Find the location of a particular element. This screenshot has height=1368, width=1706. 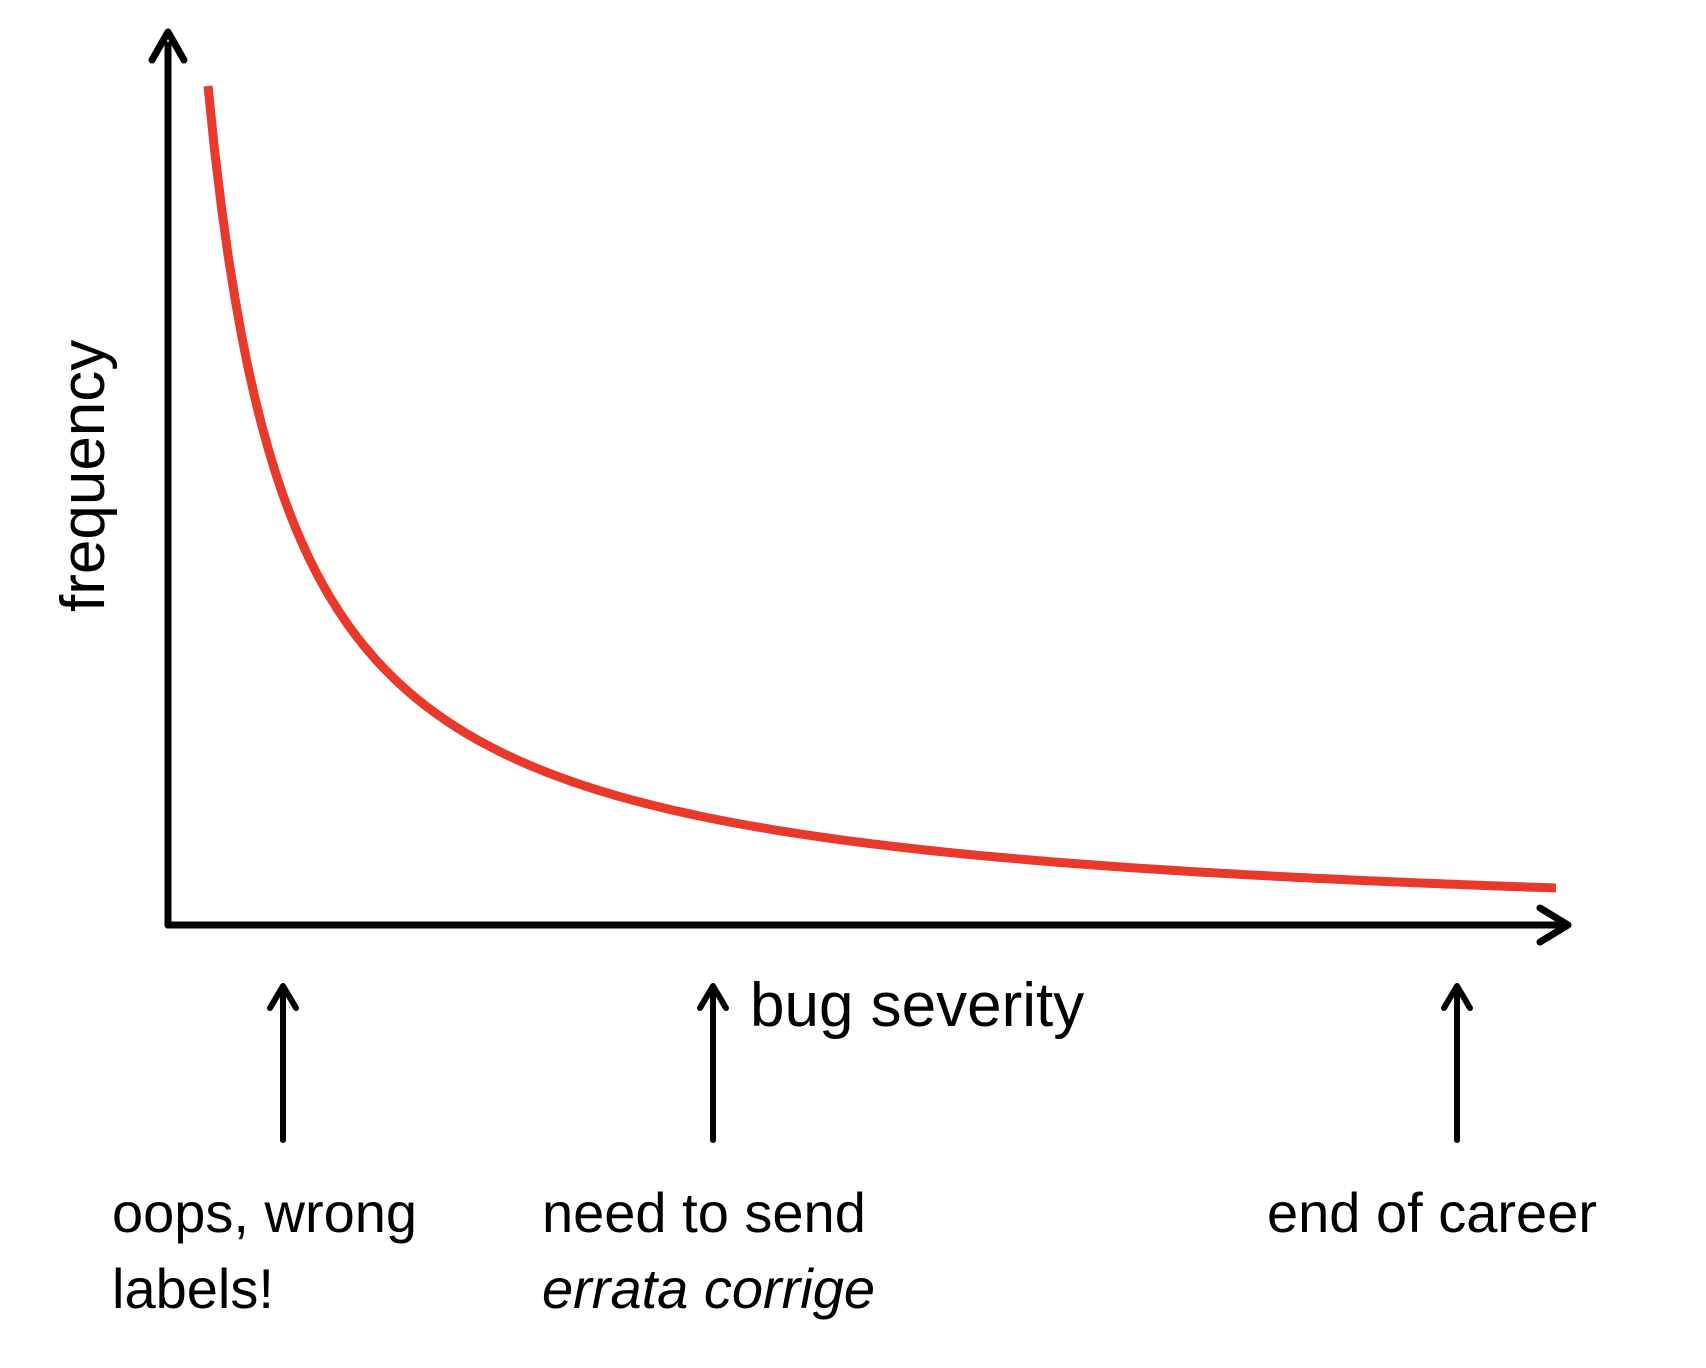

x-axis-arrow is located at coordinates (1554, 925).